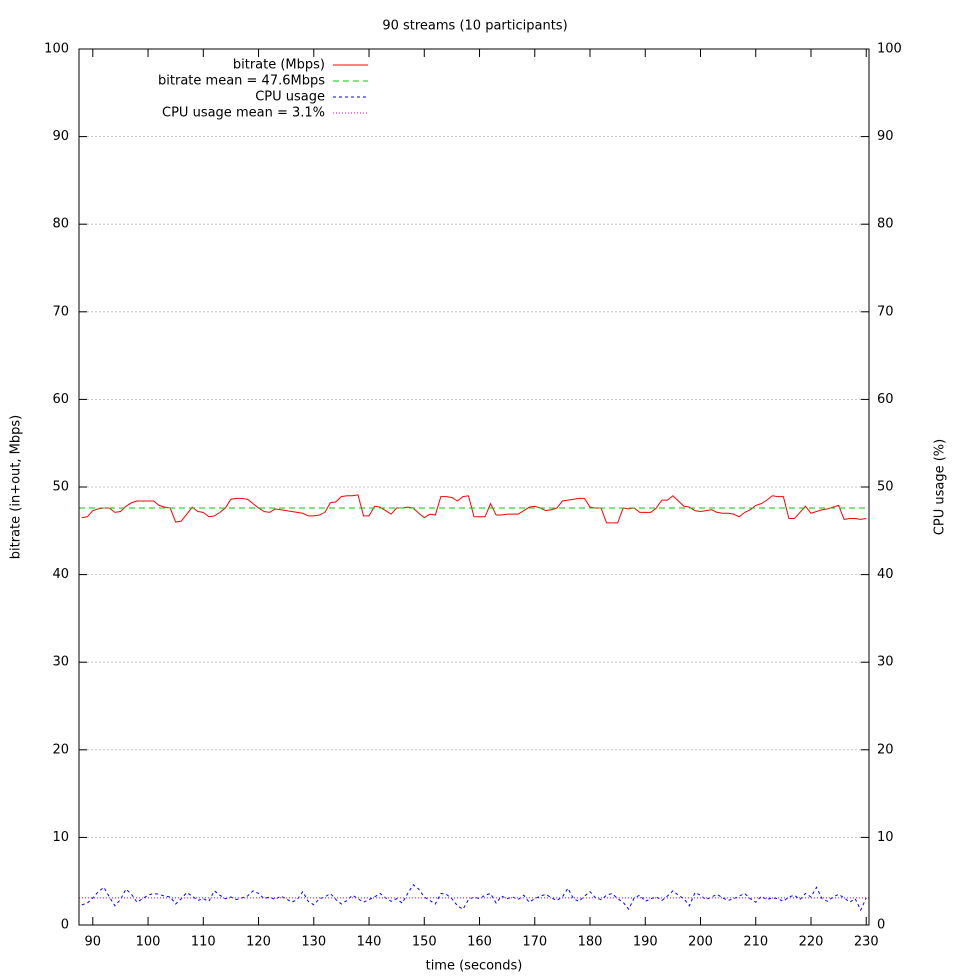  I want to click on y2-tick-label: 90, so click(885, 136).